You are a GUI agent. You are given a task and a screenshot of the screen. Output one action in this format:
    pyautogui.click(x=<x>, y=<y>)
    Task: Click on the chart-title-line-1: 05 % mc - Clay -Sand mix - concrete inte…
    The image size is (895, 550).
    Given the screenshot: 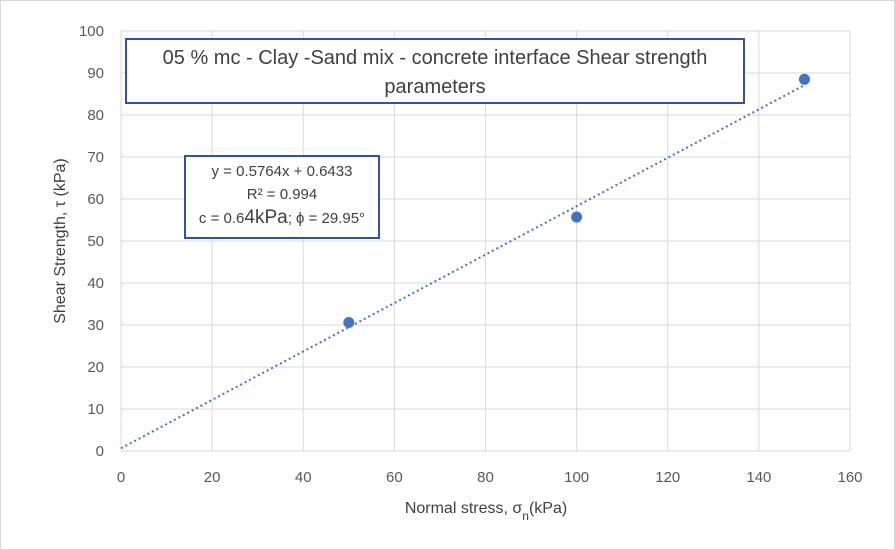 What is the action you would take?
    pyautogui.click(x=435, y=58)
    